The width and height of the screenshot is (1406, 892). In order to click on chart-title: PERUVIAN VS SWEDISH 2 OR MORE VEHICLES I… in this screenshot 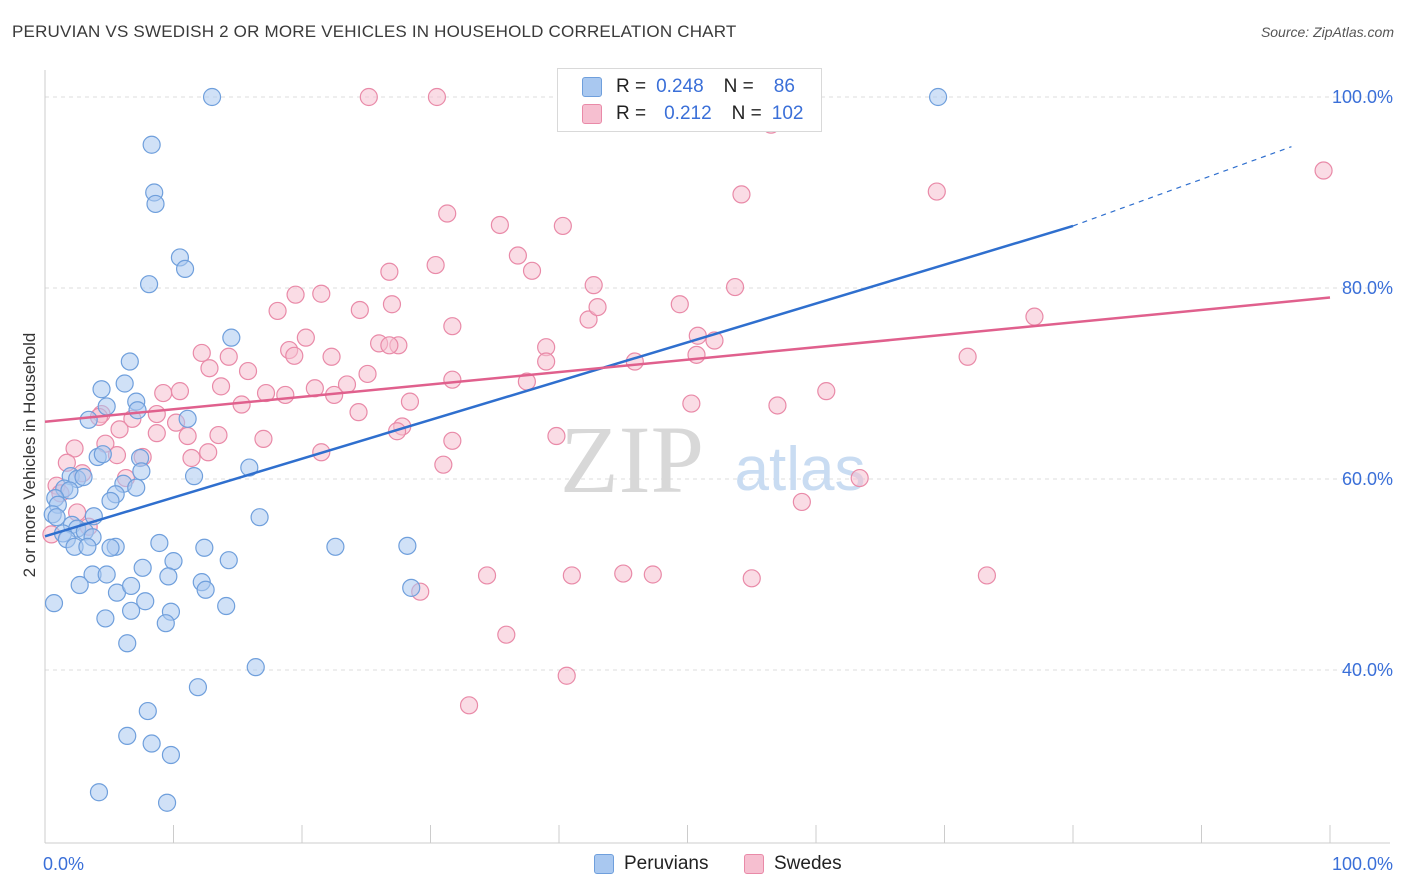, I will do `click(374, 31)`.